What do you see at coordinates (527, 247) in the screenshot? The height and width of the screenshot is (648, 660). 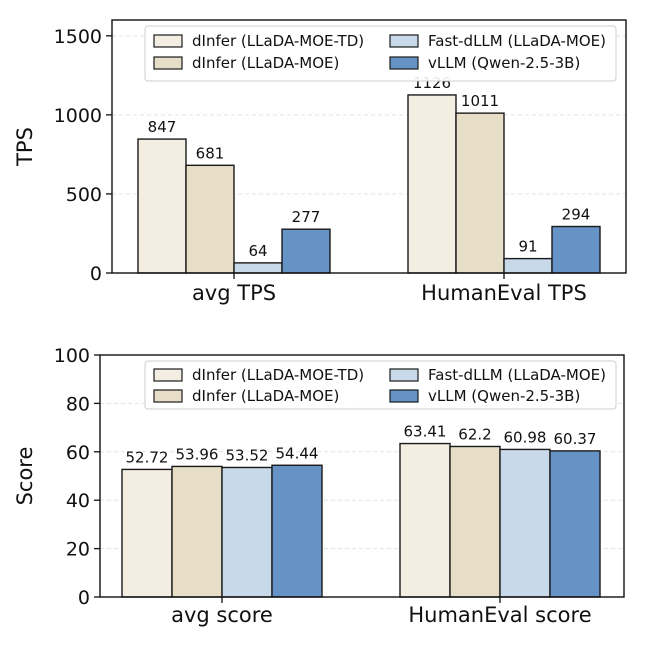 I see `data-label: 91` at bounding box center [527, 247].